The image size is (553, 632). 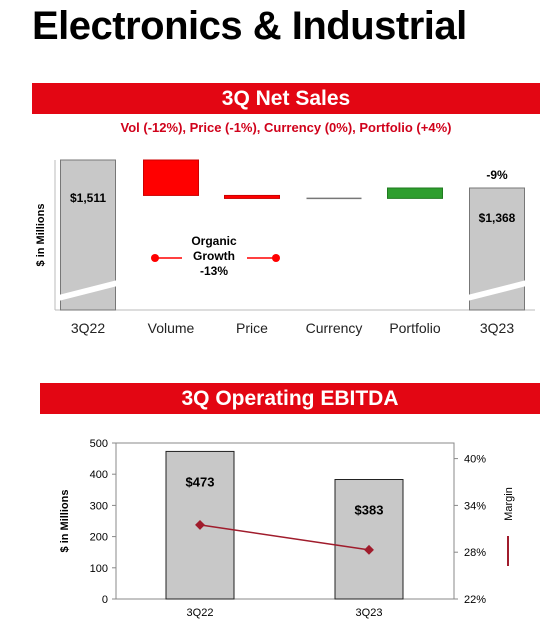 I want to click on y-tick-label-400: 400, so click(x=99, y=475).